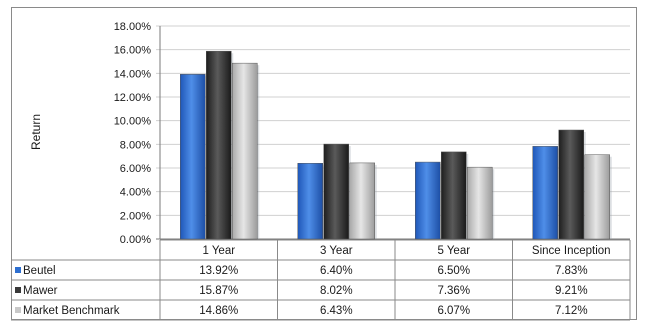  What do you see at coordinates (571, 311) in the screenshot?
I see `data-label: 7.12%` at bounding box center [571, 311].